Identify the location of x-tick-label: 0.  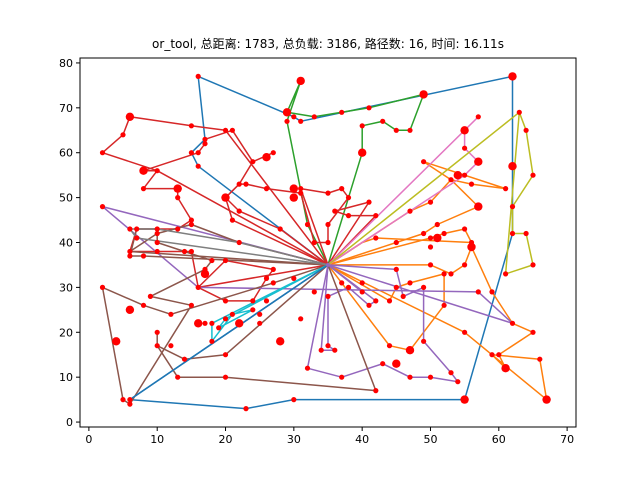
(88, 439).